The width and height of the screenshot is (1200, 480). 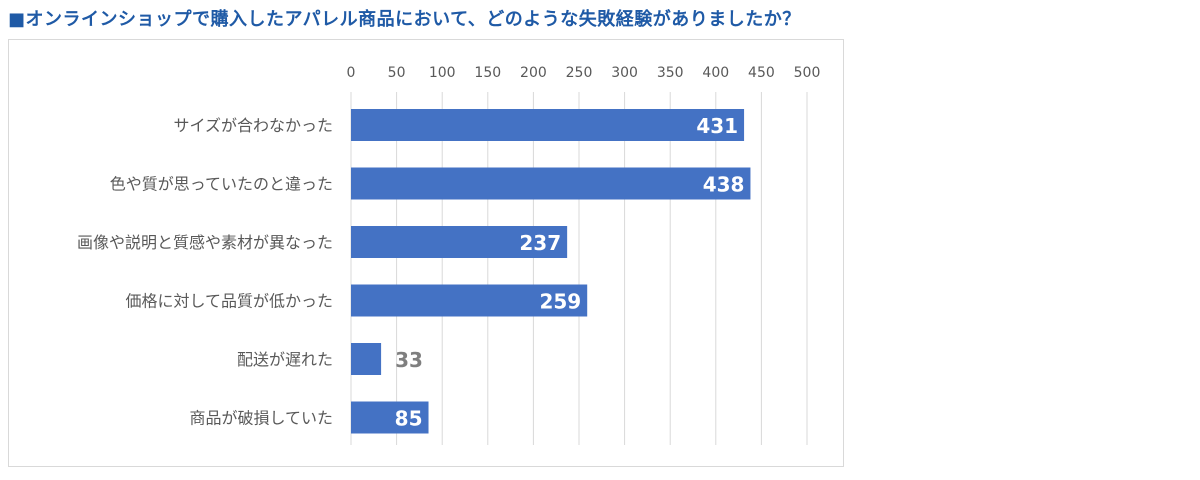 I want to click on x-tick-label: 200, so click(x=533, y=73).